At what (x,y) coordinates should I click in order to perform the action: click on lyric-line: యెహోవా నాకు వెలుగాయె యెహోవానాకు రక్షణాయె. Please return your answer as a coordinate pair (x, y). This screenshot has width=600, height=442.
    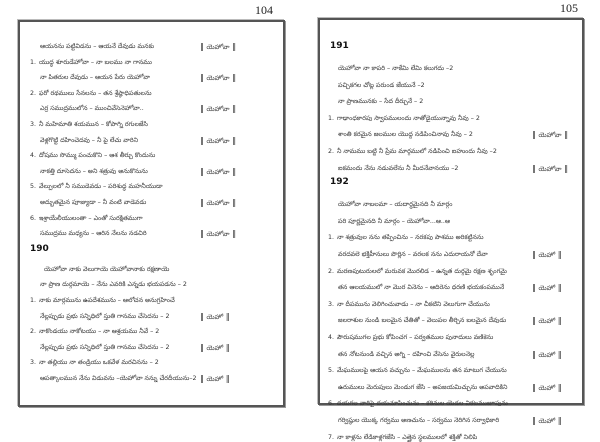
    Looking at the image, I should click on (106, 269).